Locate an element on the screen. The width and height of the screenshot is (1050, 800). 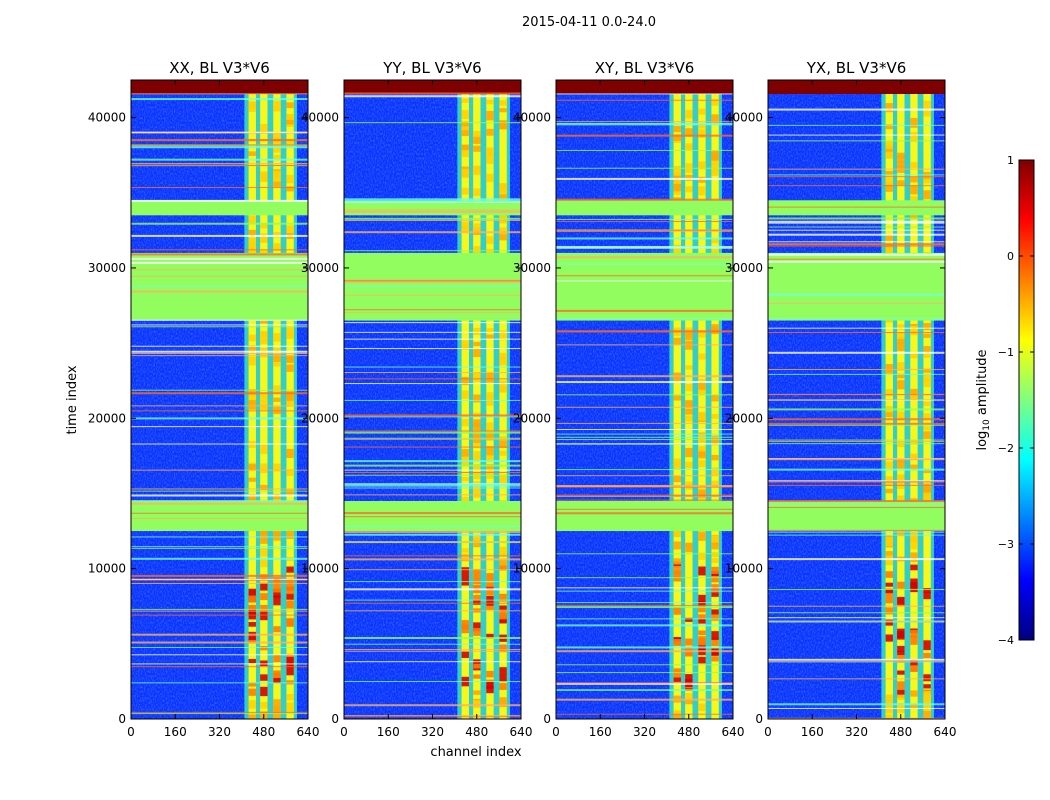
panel-title: YY, BL V3*V6 is located at coordinates (431, 68).